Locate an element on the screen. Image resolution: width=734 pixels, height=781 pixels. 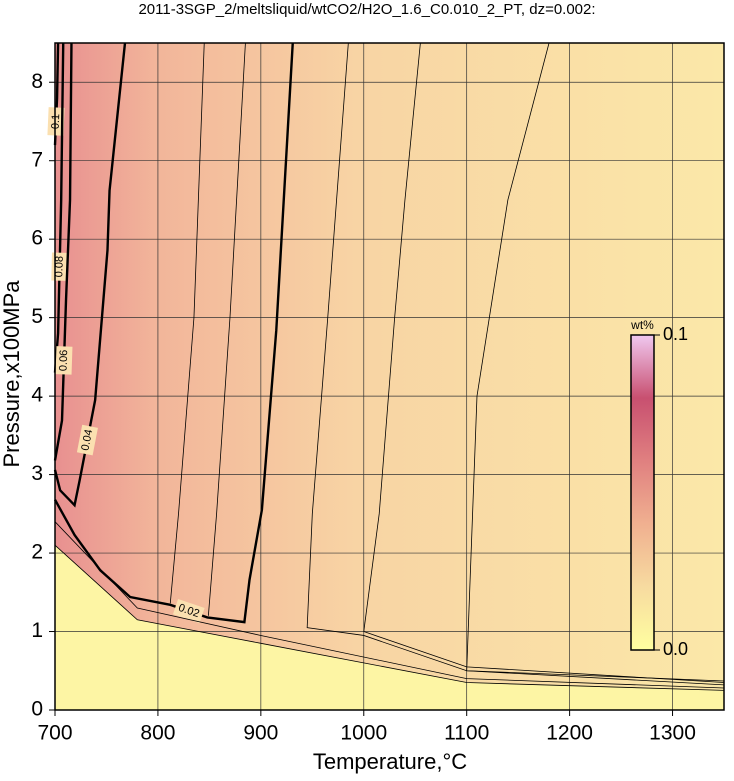
y-tick-label: 3 is located at coordinates (37, 473).